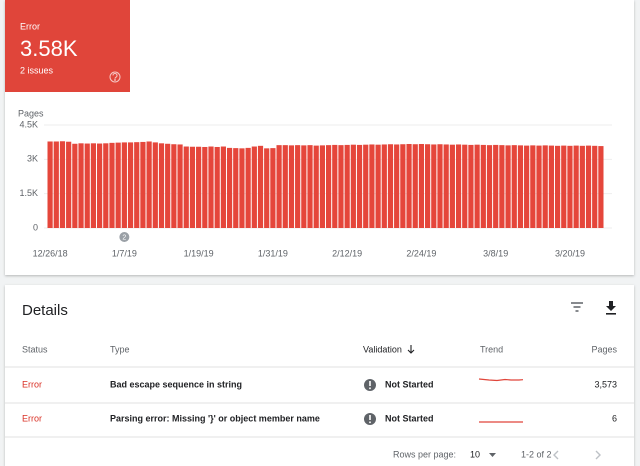 This screenshot has height=466, width=640. What do you see at coordinates (492, 455) in the screenshot?
I see `dropdown-icon` at bounding box center [492, 455].